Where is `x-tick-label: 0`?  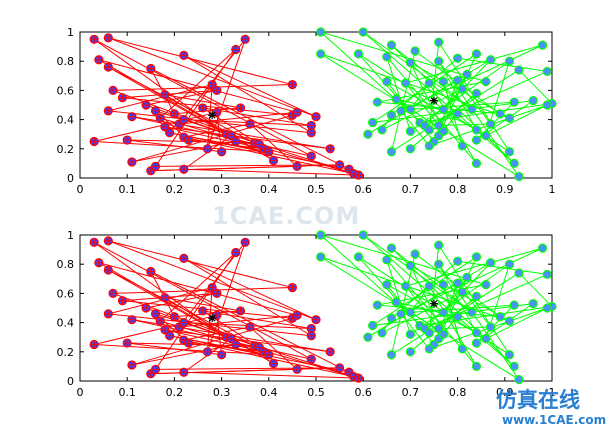 x-tick-label: 0 is located at coordinates (80, 189).